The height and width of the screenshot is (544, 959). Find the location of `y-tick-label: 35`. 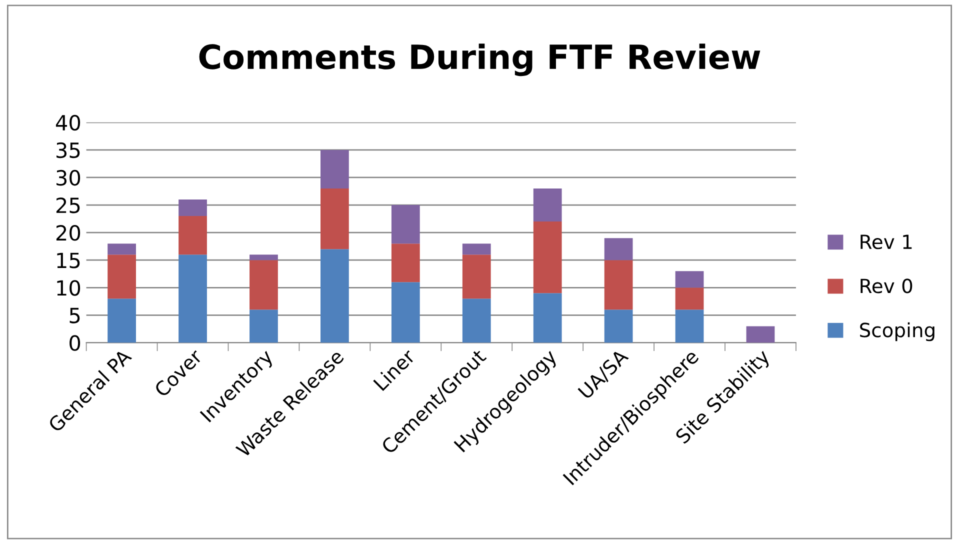

y-tick-label: 35 is located at coordinates (68, 150).